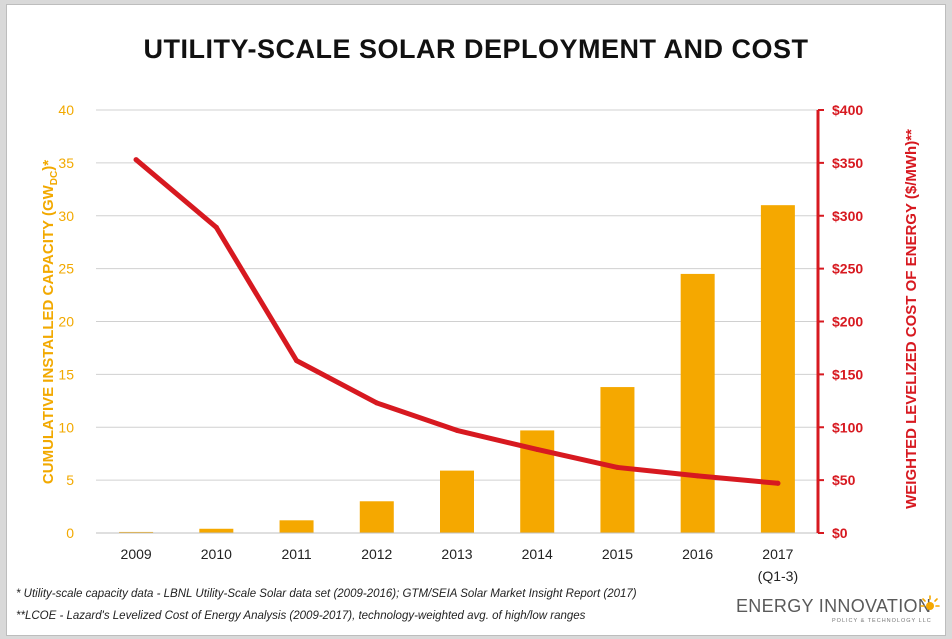  I want to click on right-tick-label: $400, so click(847, 110).